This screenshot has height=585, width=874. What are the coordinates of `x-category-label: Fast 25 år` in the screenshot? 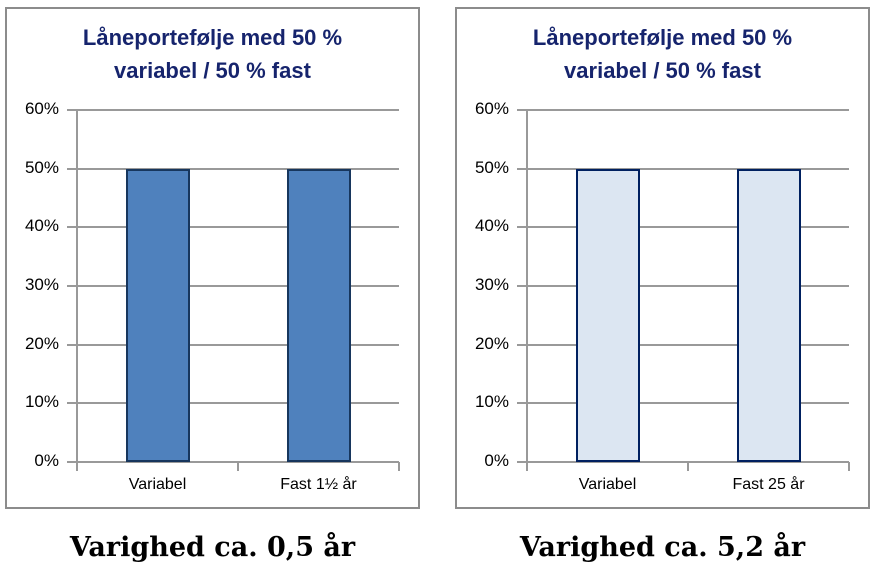 It's located at (768, 484).